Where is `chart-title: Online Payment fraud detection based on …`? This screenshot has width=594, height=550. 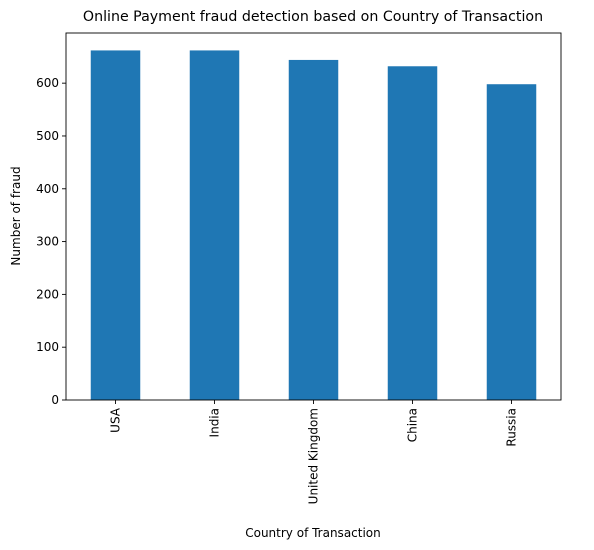
chart-title: Online Payment fraud detection based on … is located at coordinates (313, 17).